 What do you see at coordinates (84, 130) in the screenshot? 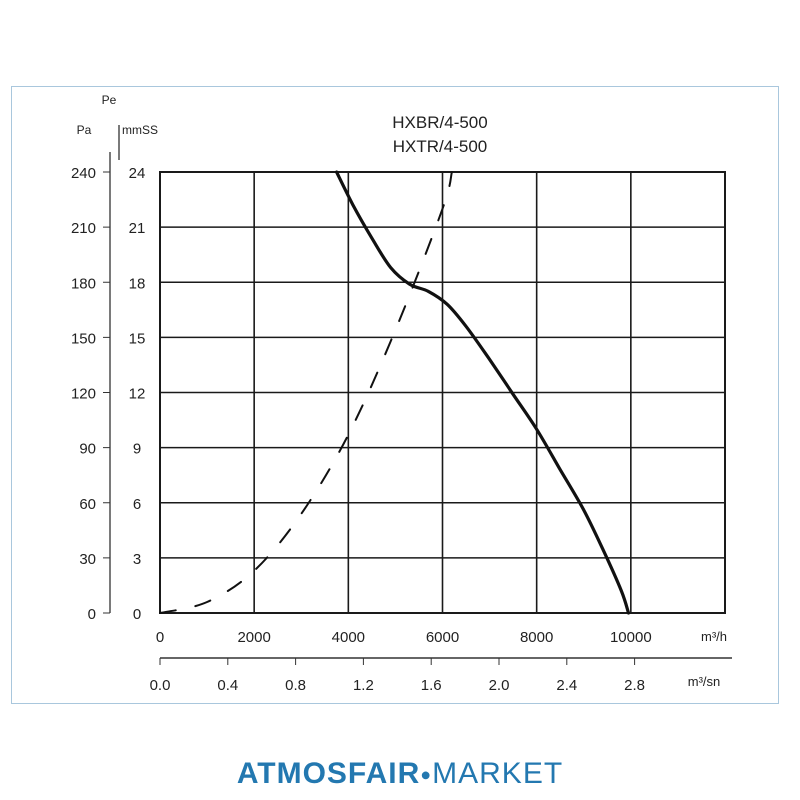
I see `y-unit-pa: Pa` at bounding box center [84, 130].